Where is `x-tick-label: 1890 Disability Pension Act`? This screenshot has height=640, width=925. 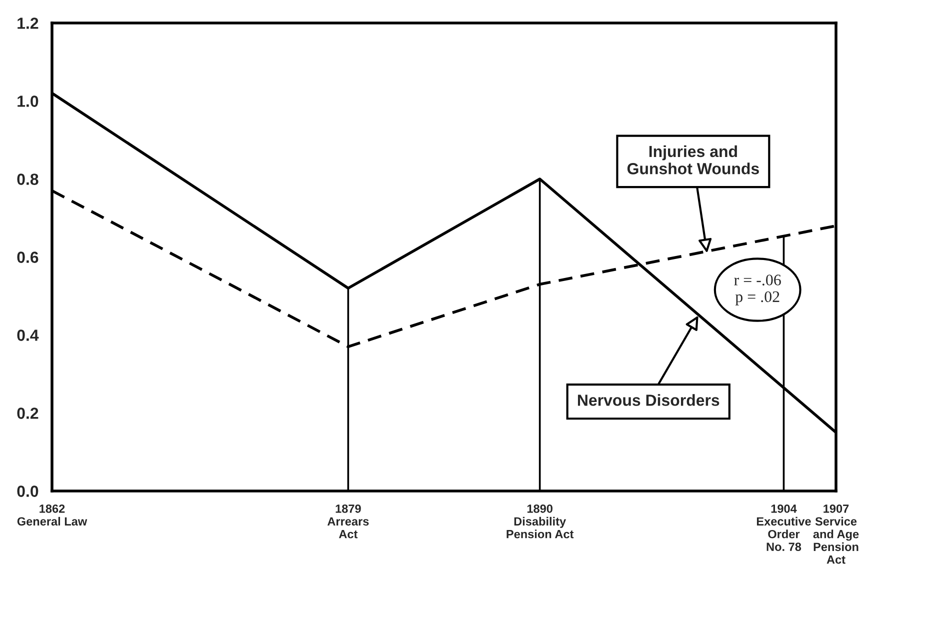
x-tick-label: 1890 Disability Pension Act is located at coordinates (540, 521).